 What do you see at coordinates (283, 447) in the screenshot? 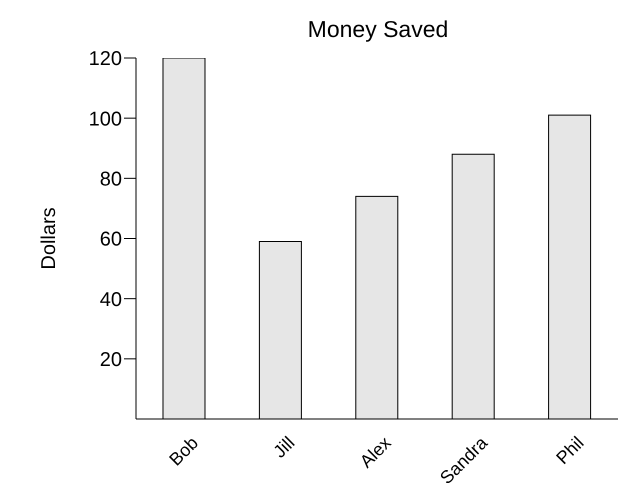
I see `x-tick-label: Jill` at bounding box center [283, 447].